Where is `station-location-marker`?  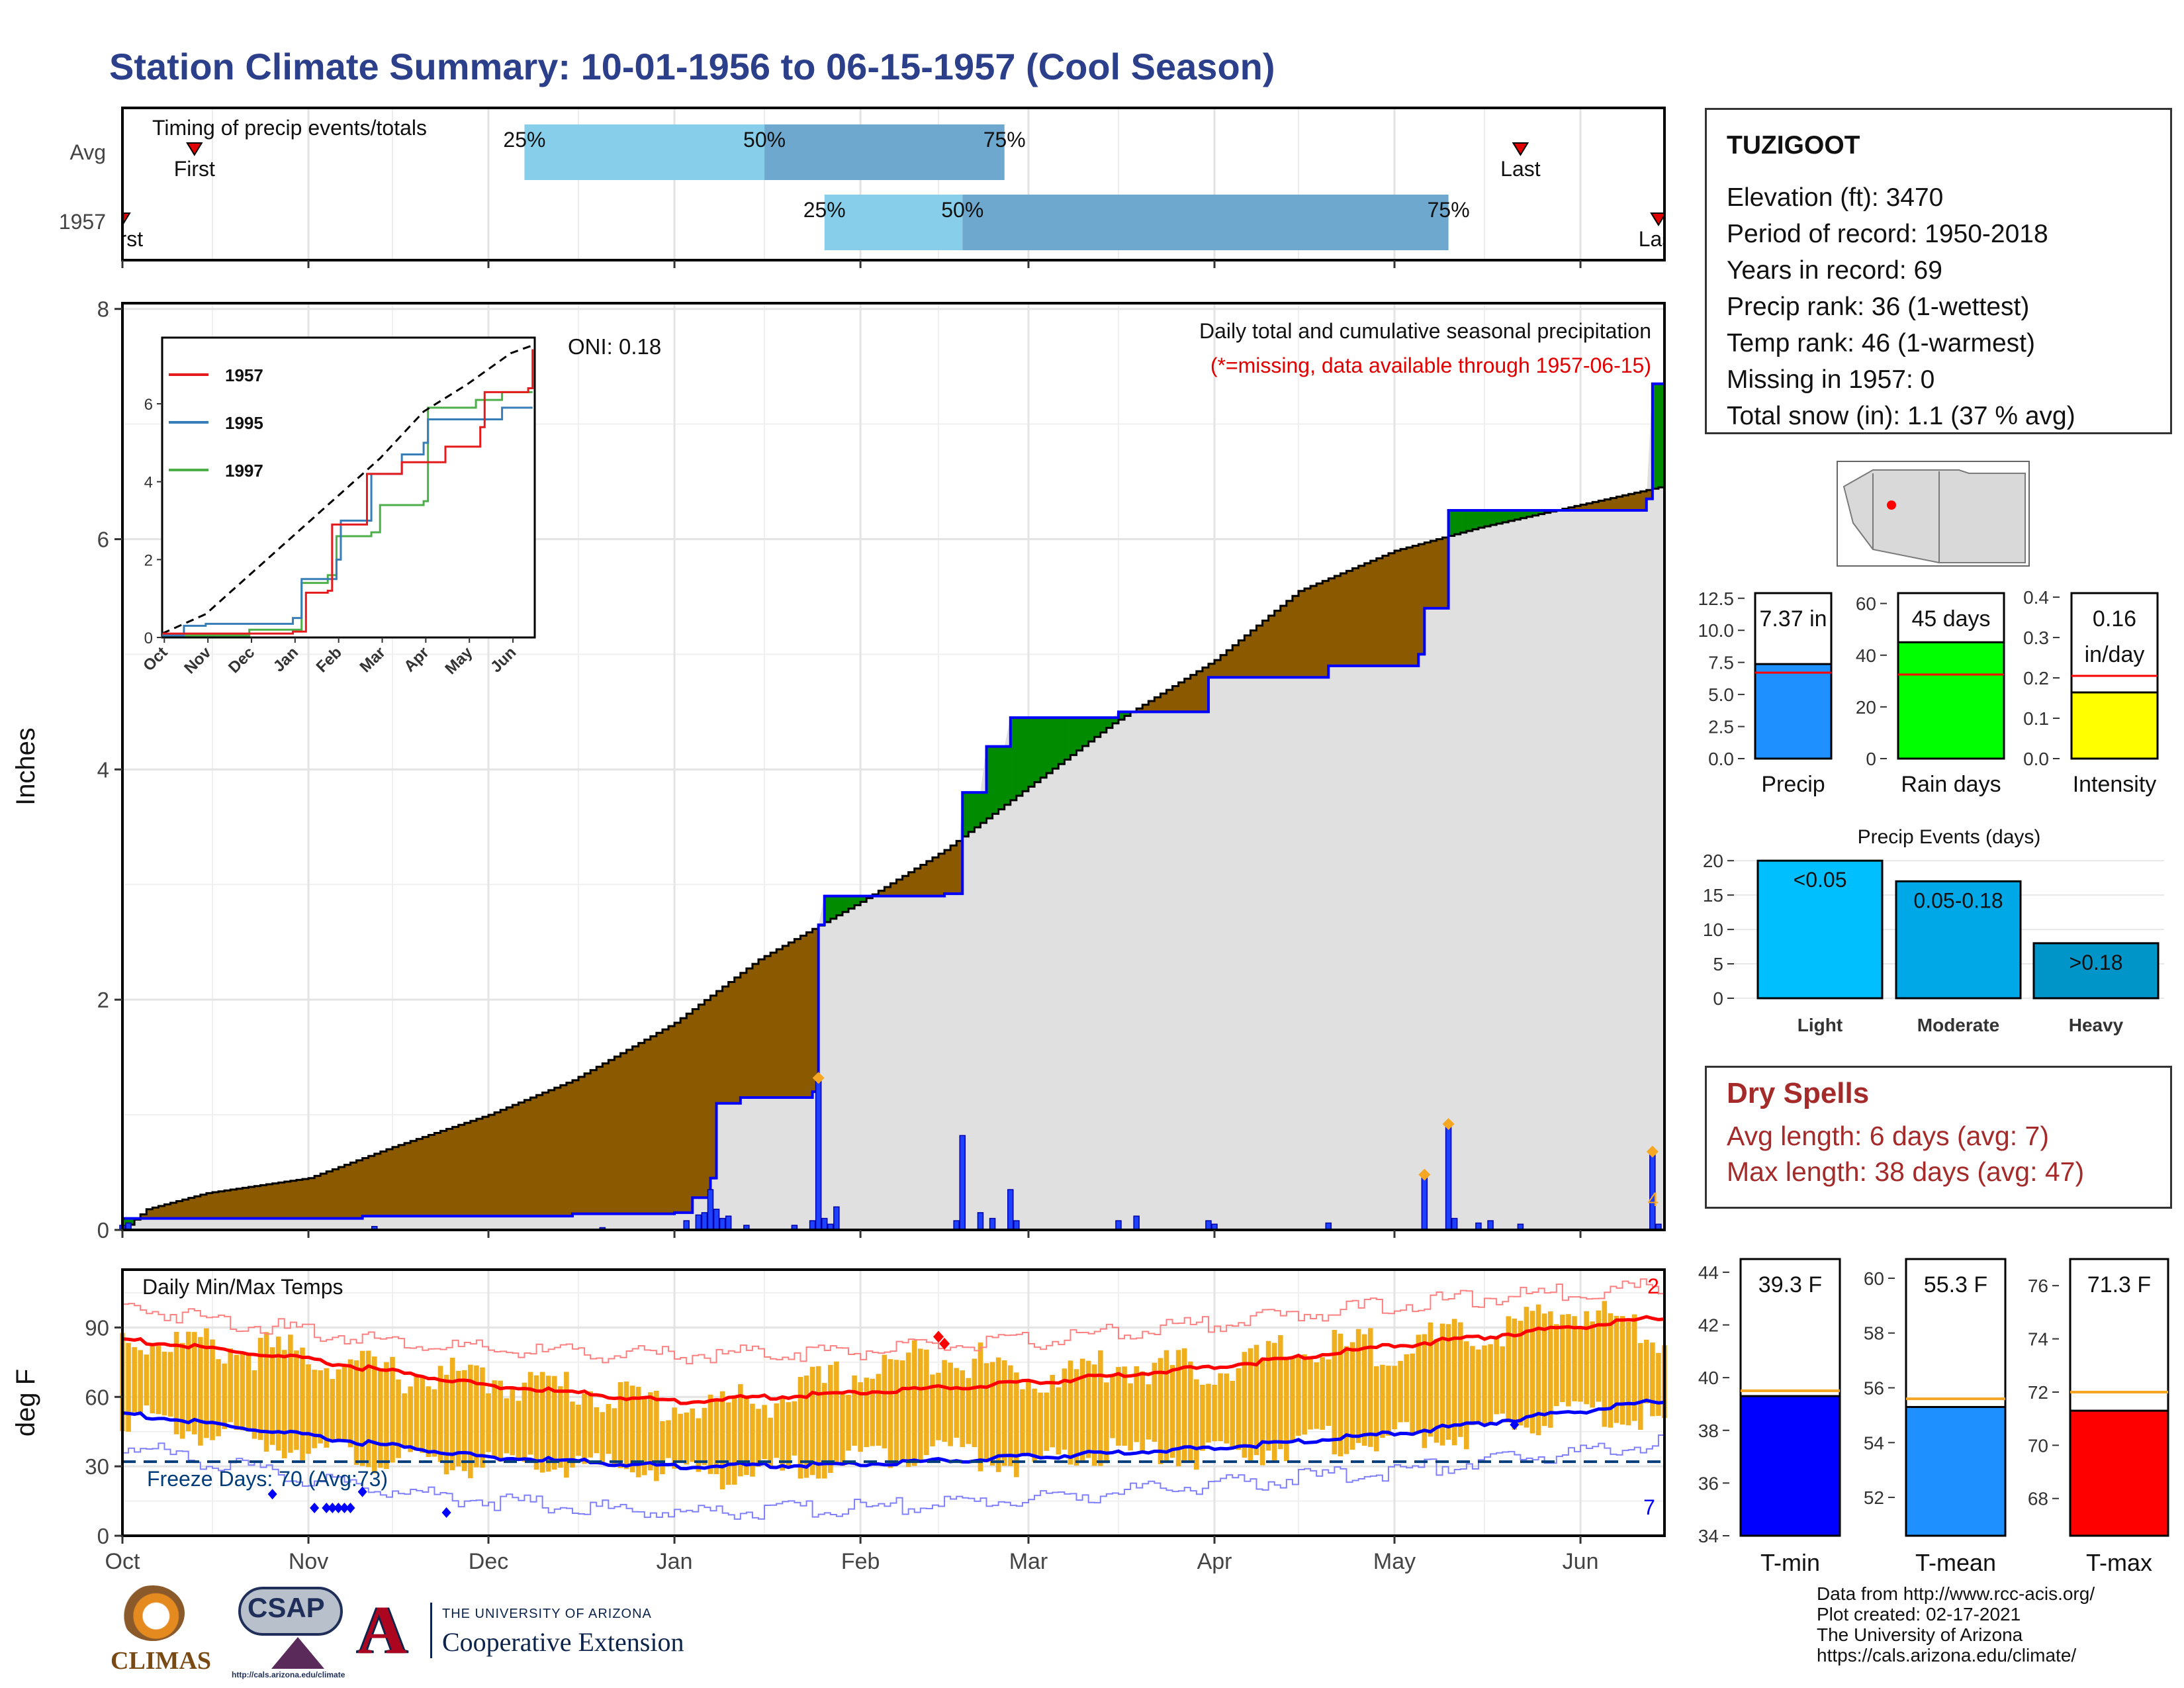
station-location-marker is located at coordinates (1891, 505).